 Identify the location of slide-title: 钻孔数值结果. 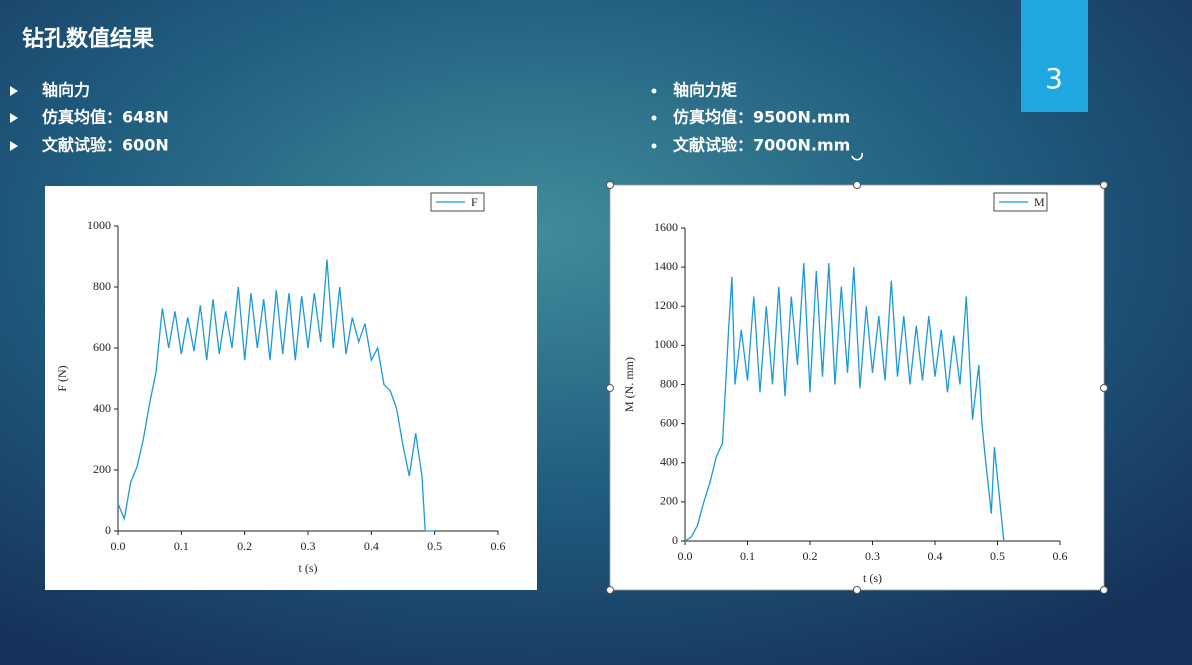
(88, 39).